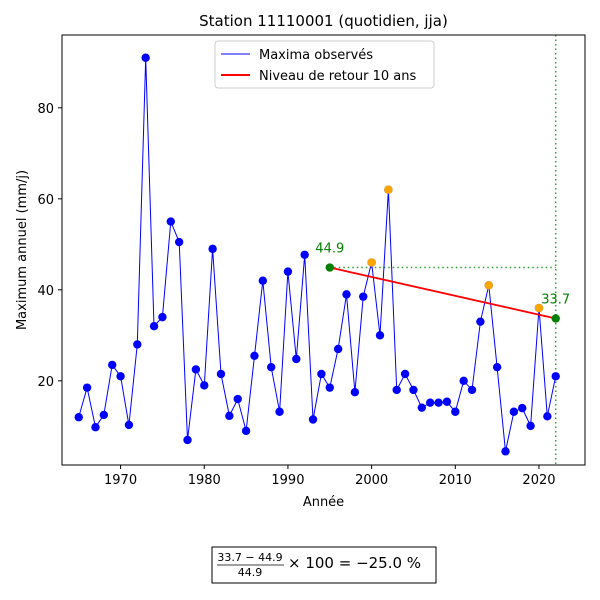 The image size is (600, 600). What do you see at coordinates (538, 480) in the screenshot?
I see `x-tick-label: 2020` at bounding box center [538, 480].